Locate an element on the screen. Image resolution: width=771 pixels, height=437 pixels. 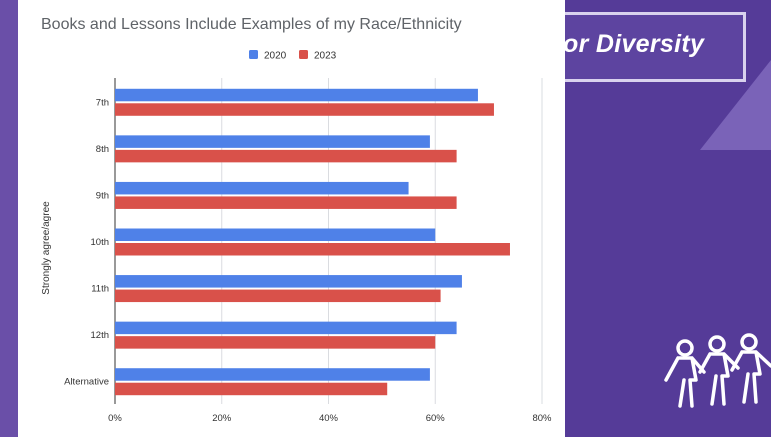
bar-2023-9th is located at coordinates (286, 202).